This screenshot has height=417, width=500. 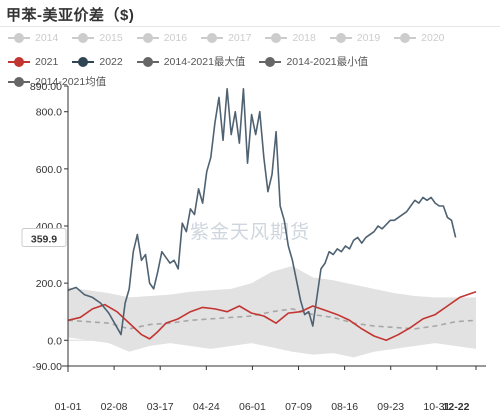 I want to click on x-tick-label: 08-16, so click(x=344, y=407).